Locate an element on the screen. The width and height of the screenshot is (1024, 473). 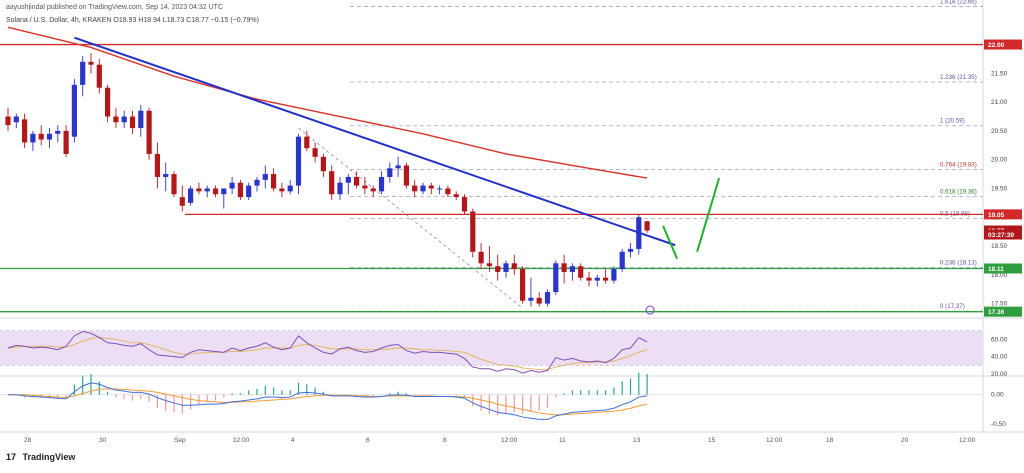
price-tag-label: 17.36 is located at coordinates (996, 312).